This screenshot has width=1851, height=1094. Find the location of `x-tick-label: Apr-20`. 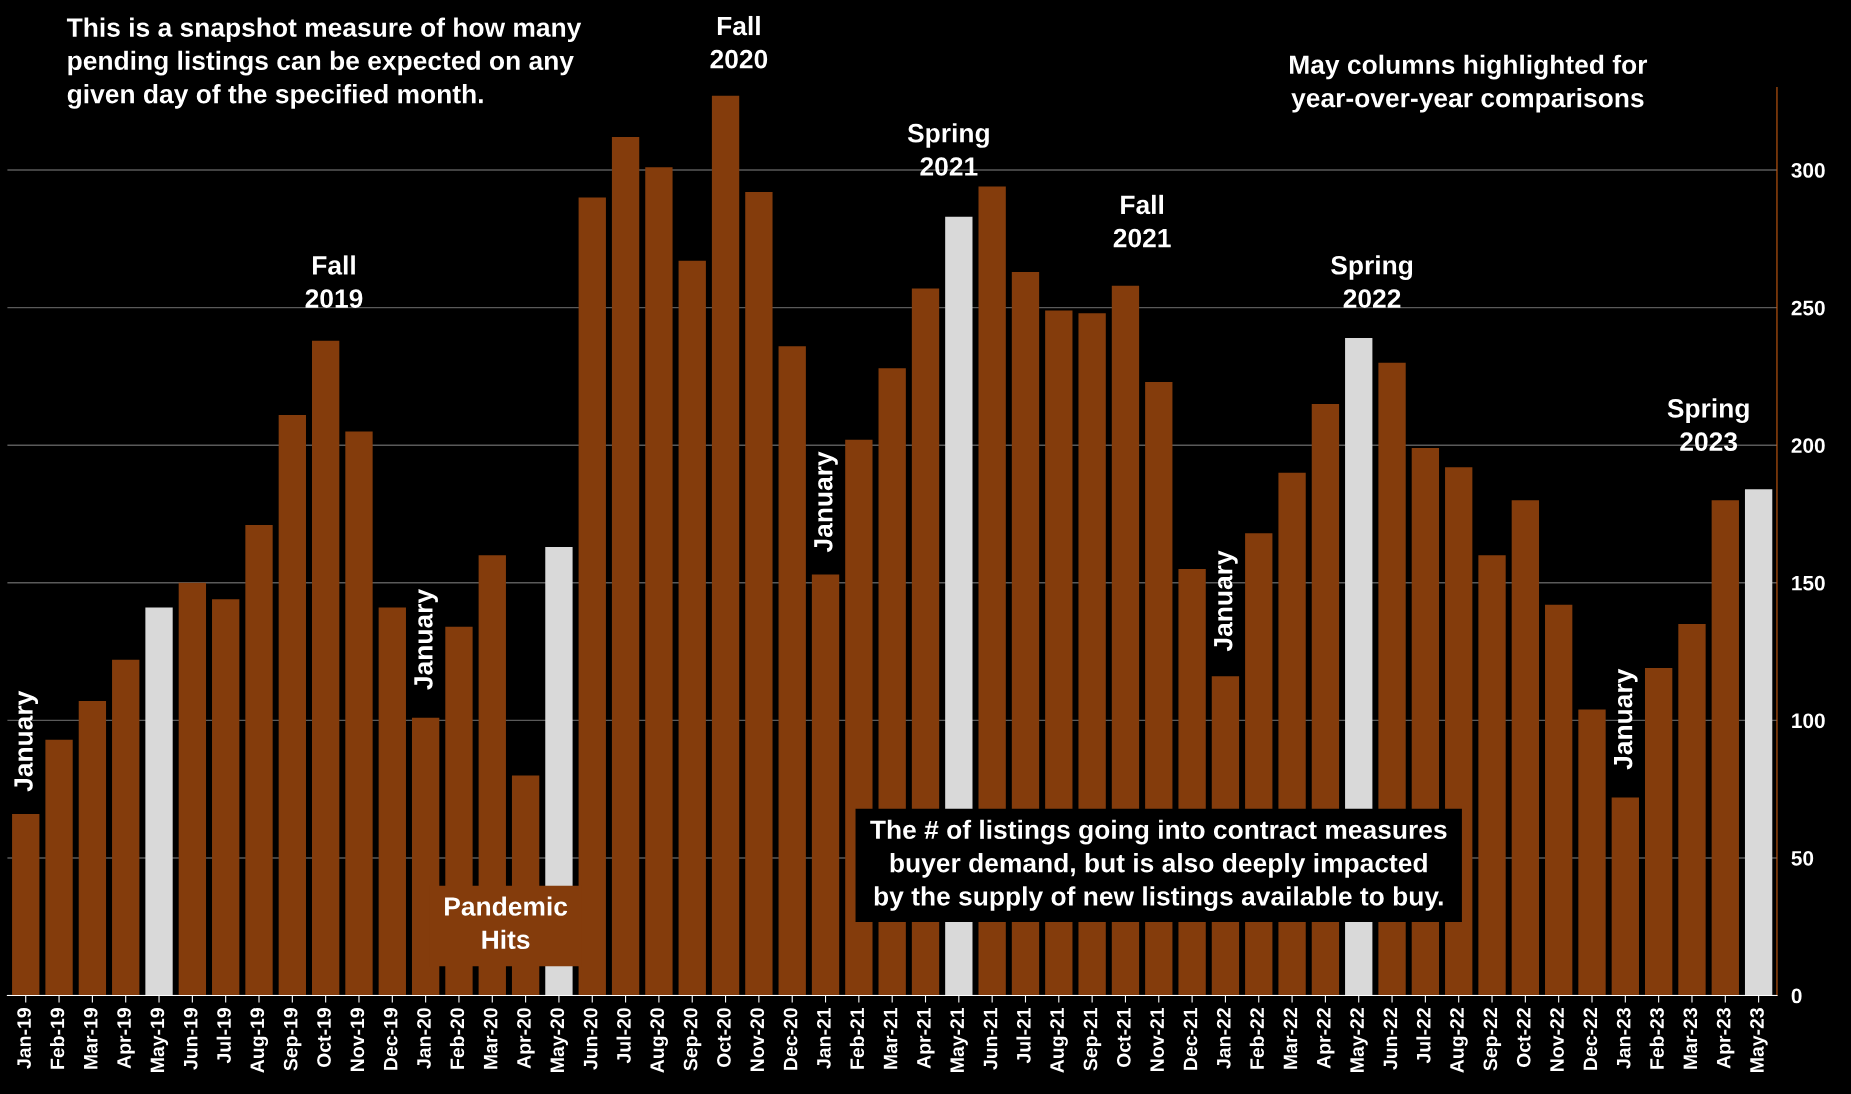

x-tick-label: Apr-20 is located at coordinates (526, 1038).